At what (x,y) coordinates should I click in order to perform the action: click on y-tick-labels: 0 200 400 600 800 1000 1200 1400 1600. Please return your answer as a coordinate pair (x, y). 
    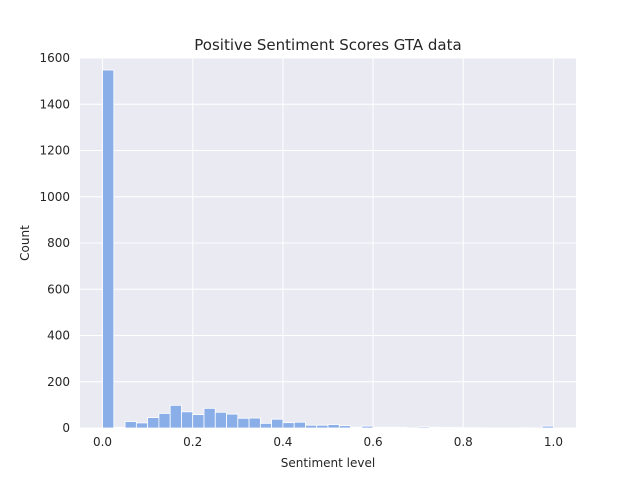
    Looking at the image, I should click on (54, 243).